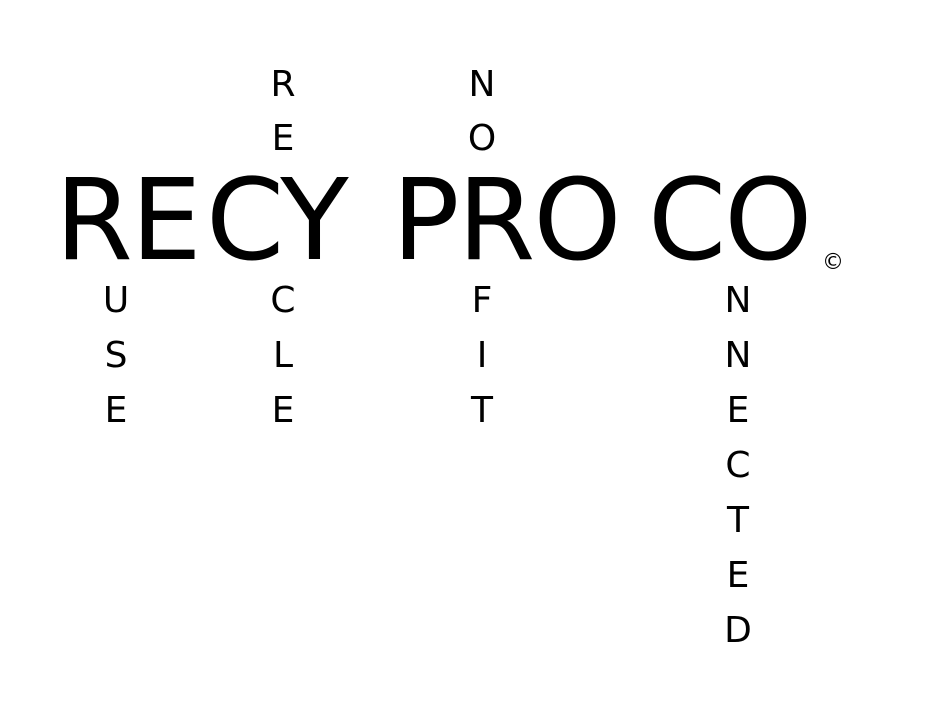  What do you see at coordinates (507, 221) in the screenshot?
I see `logo-word-pro: PRO` at bounding box center [507, 221].